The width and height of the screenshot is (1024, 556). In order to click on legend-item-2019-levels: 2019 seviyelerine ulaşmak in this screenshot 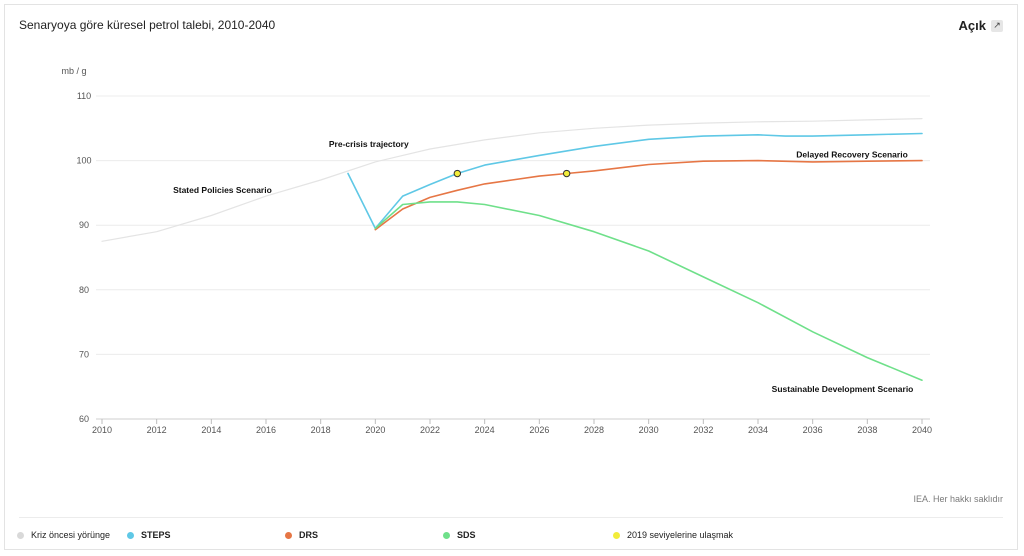, I will do `click(673, 535)`.